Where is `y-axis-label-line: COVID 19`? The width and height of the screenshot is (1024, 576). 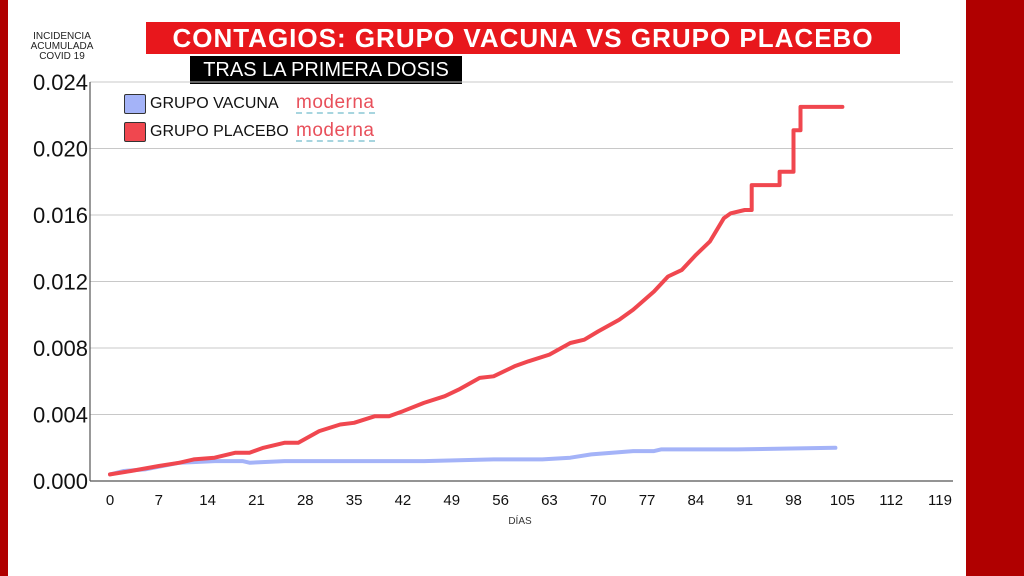
y-axis-label-line: COVID 19 is located at coordinates (62, 56).